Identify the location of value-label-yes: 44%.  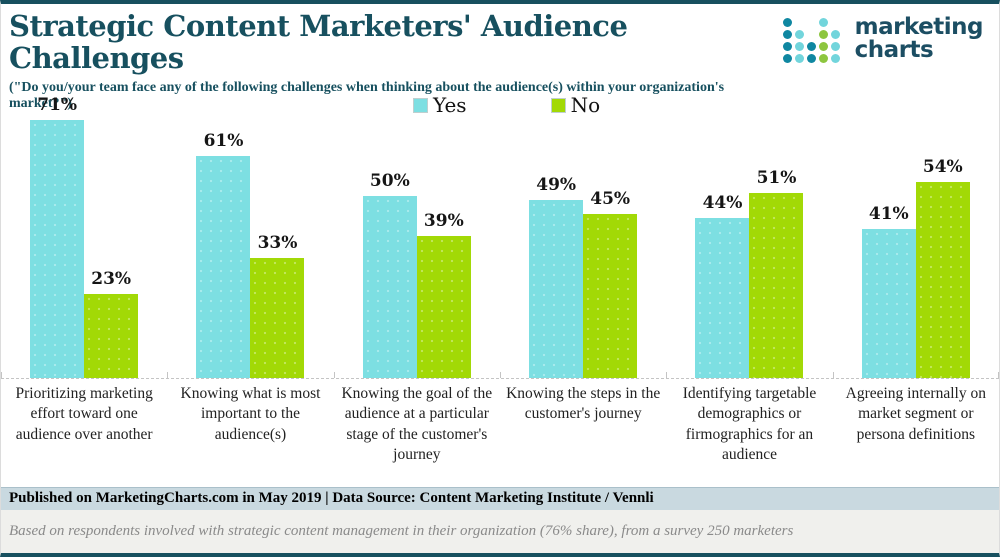
(722, 203).